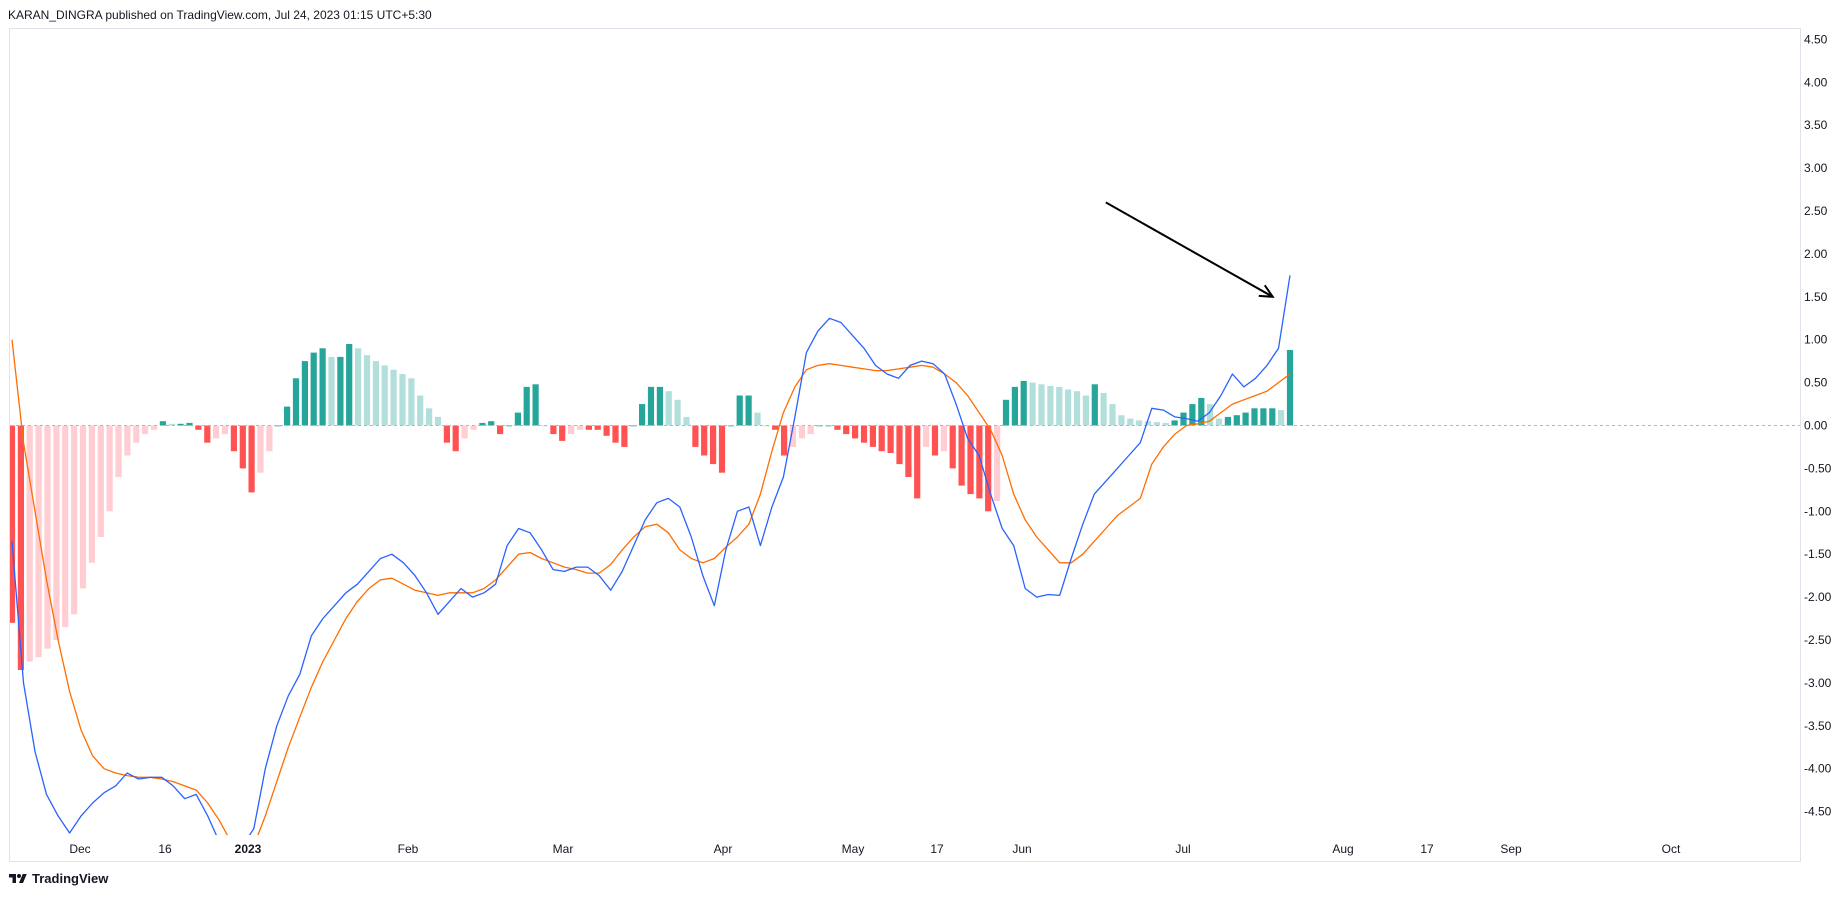 Image resolution: width=1835 pixels, height=899 pixels. What do you see at coordinates (1816, 340) in the screenshot?
I see `y-tick-label: 1.00` at bounding box center [1816, 340].